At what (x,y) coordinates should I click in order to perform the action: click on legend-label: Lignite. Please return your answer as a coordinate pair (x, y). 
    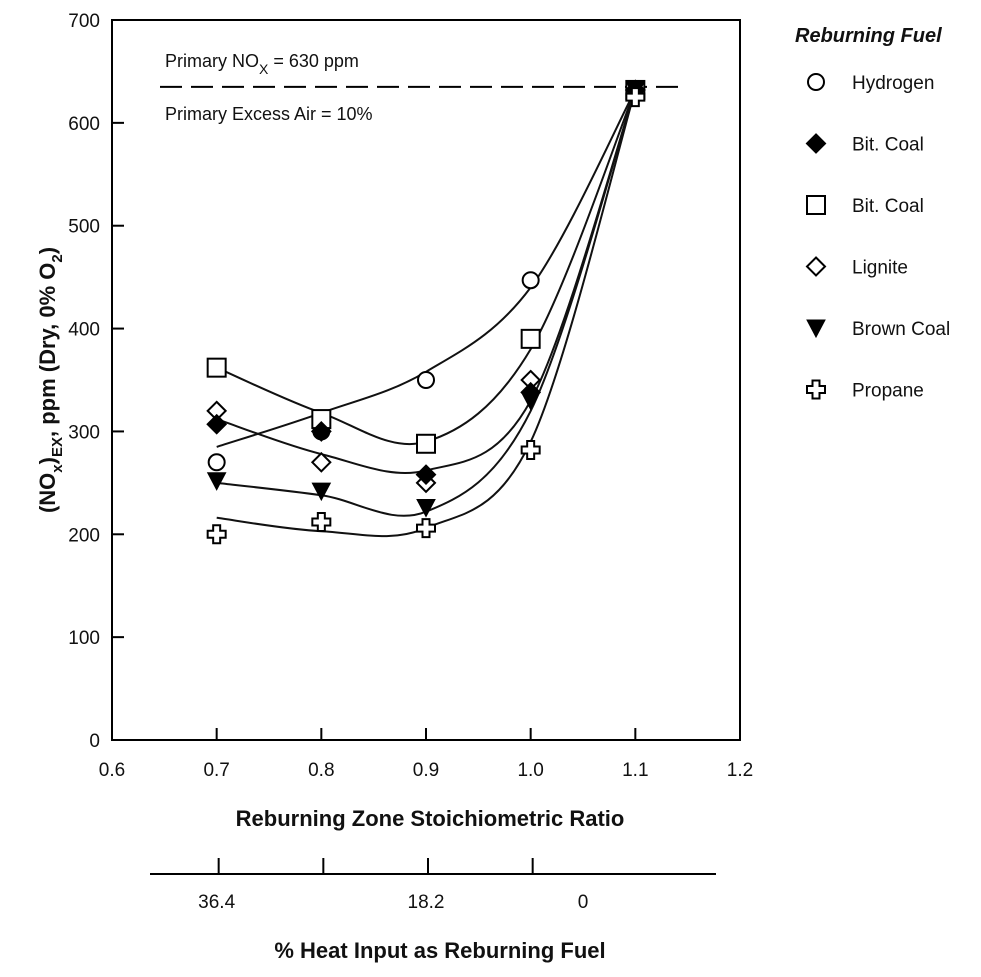
    Looking at the image, I should click on (880, 268).